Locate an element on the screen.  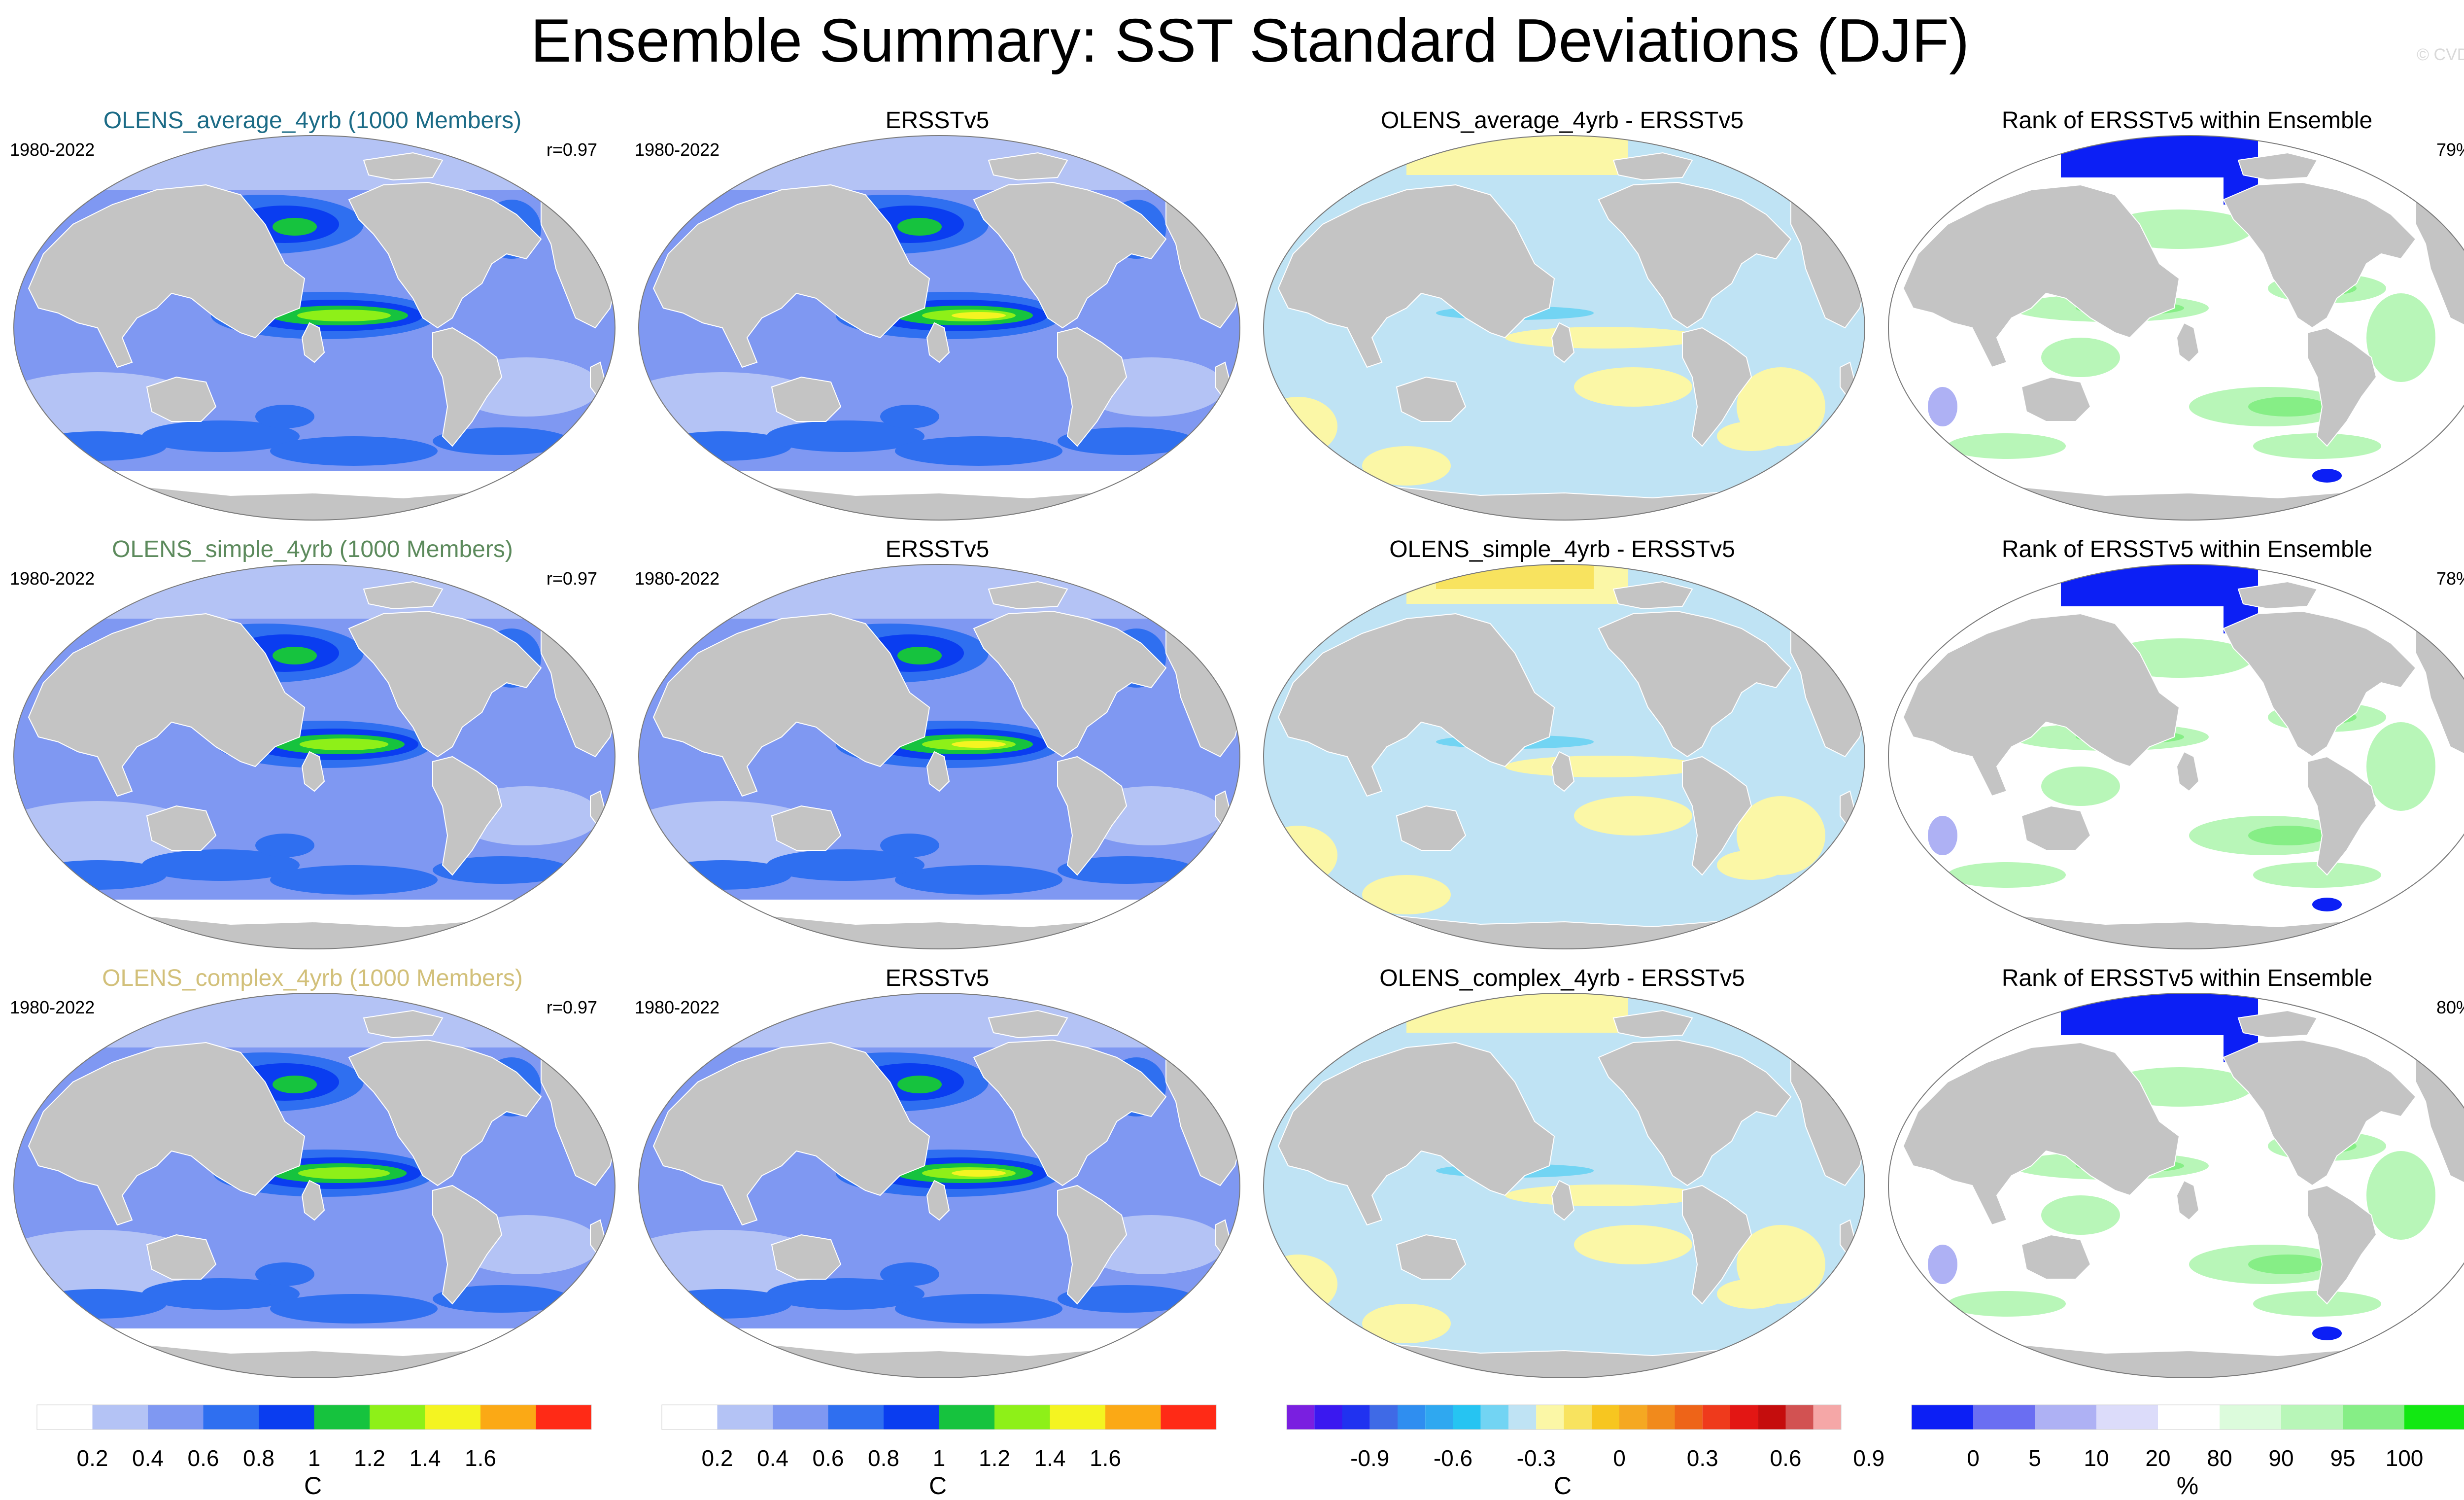
colorbar-tick-label: 0.9 is located at coordinates (1869, 1458).